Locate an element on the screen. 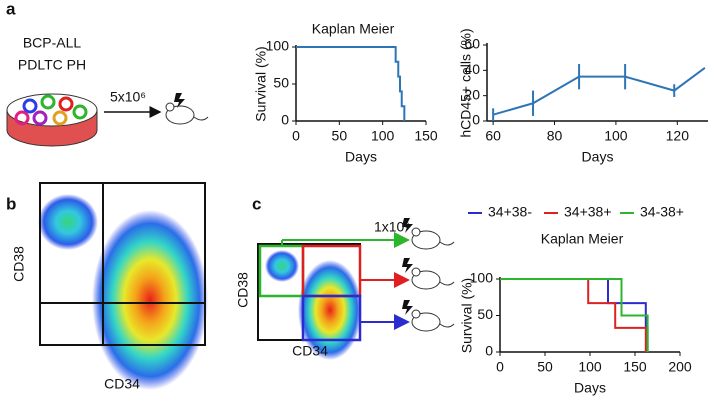  flow-plot is located at coordinates (123, 286).